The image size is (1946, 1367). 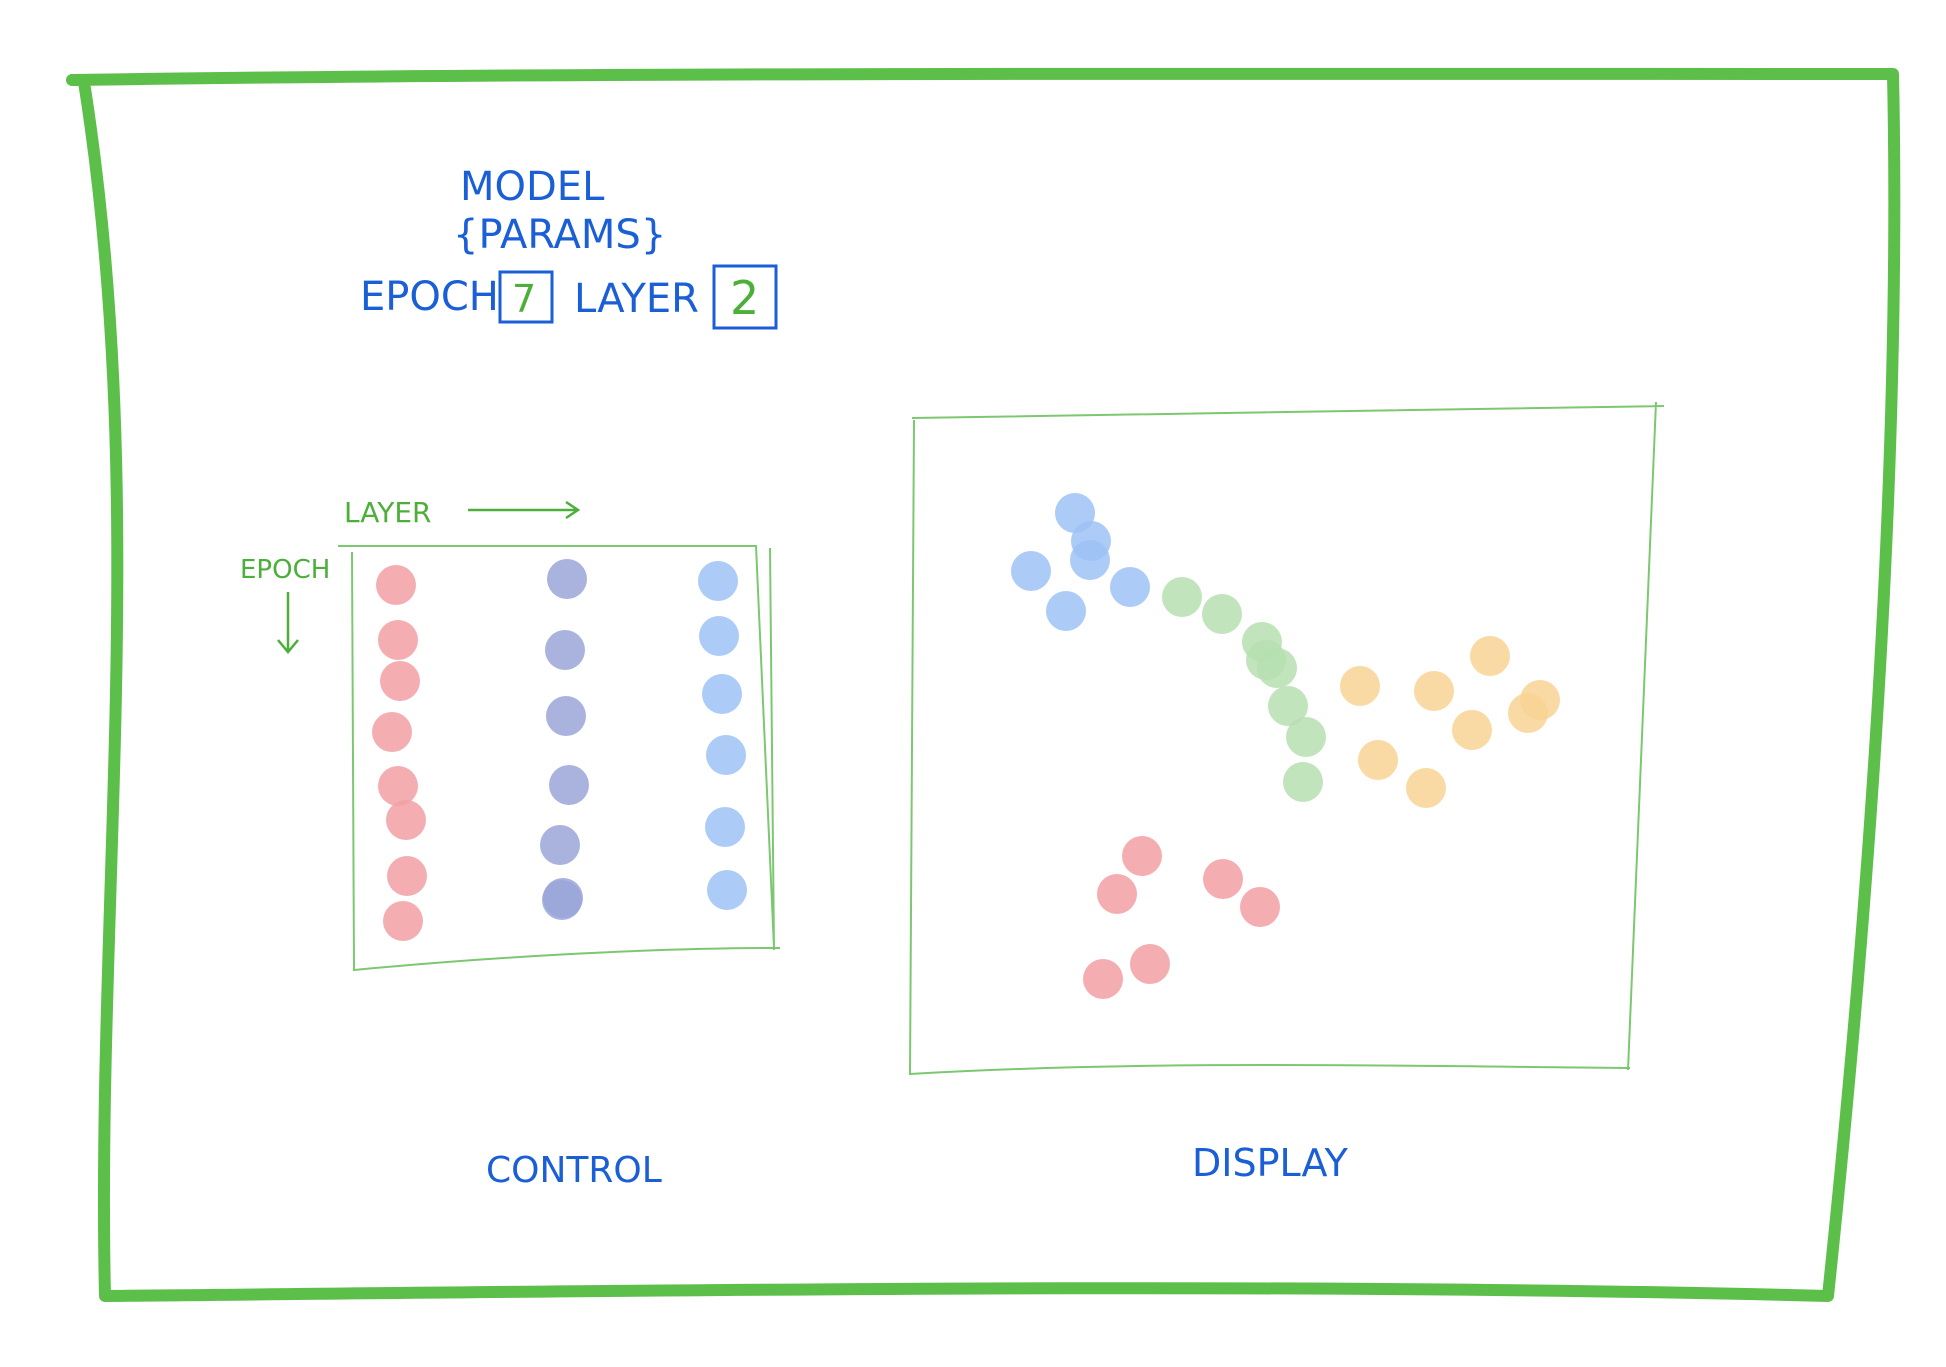 I want to click on control-layer-arrow, so click(x=524, y=510).